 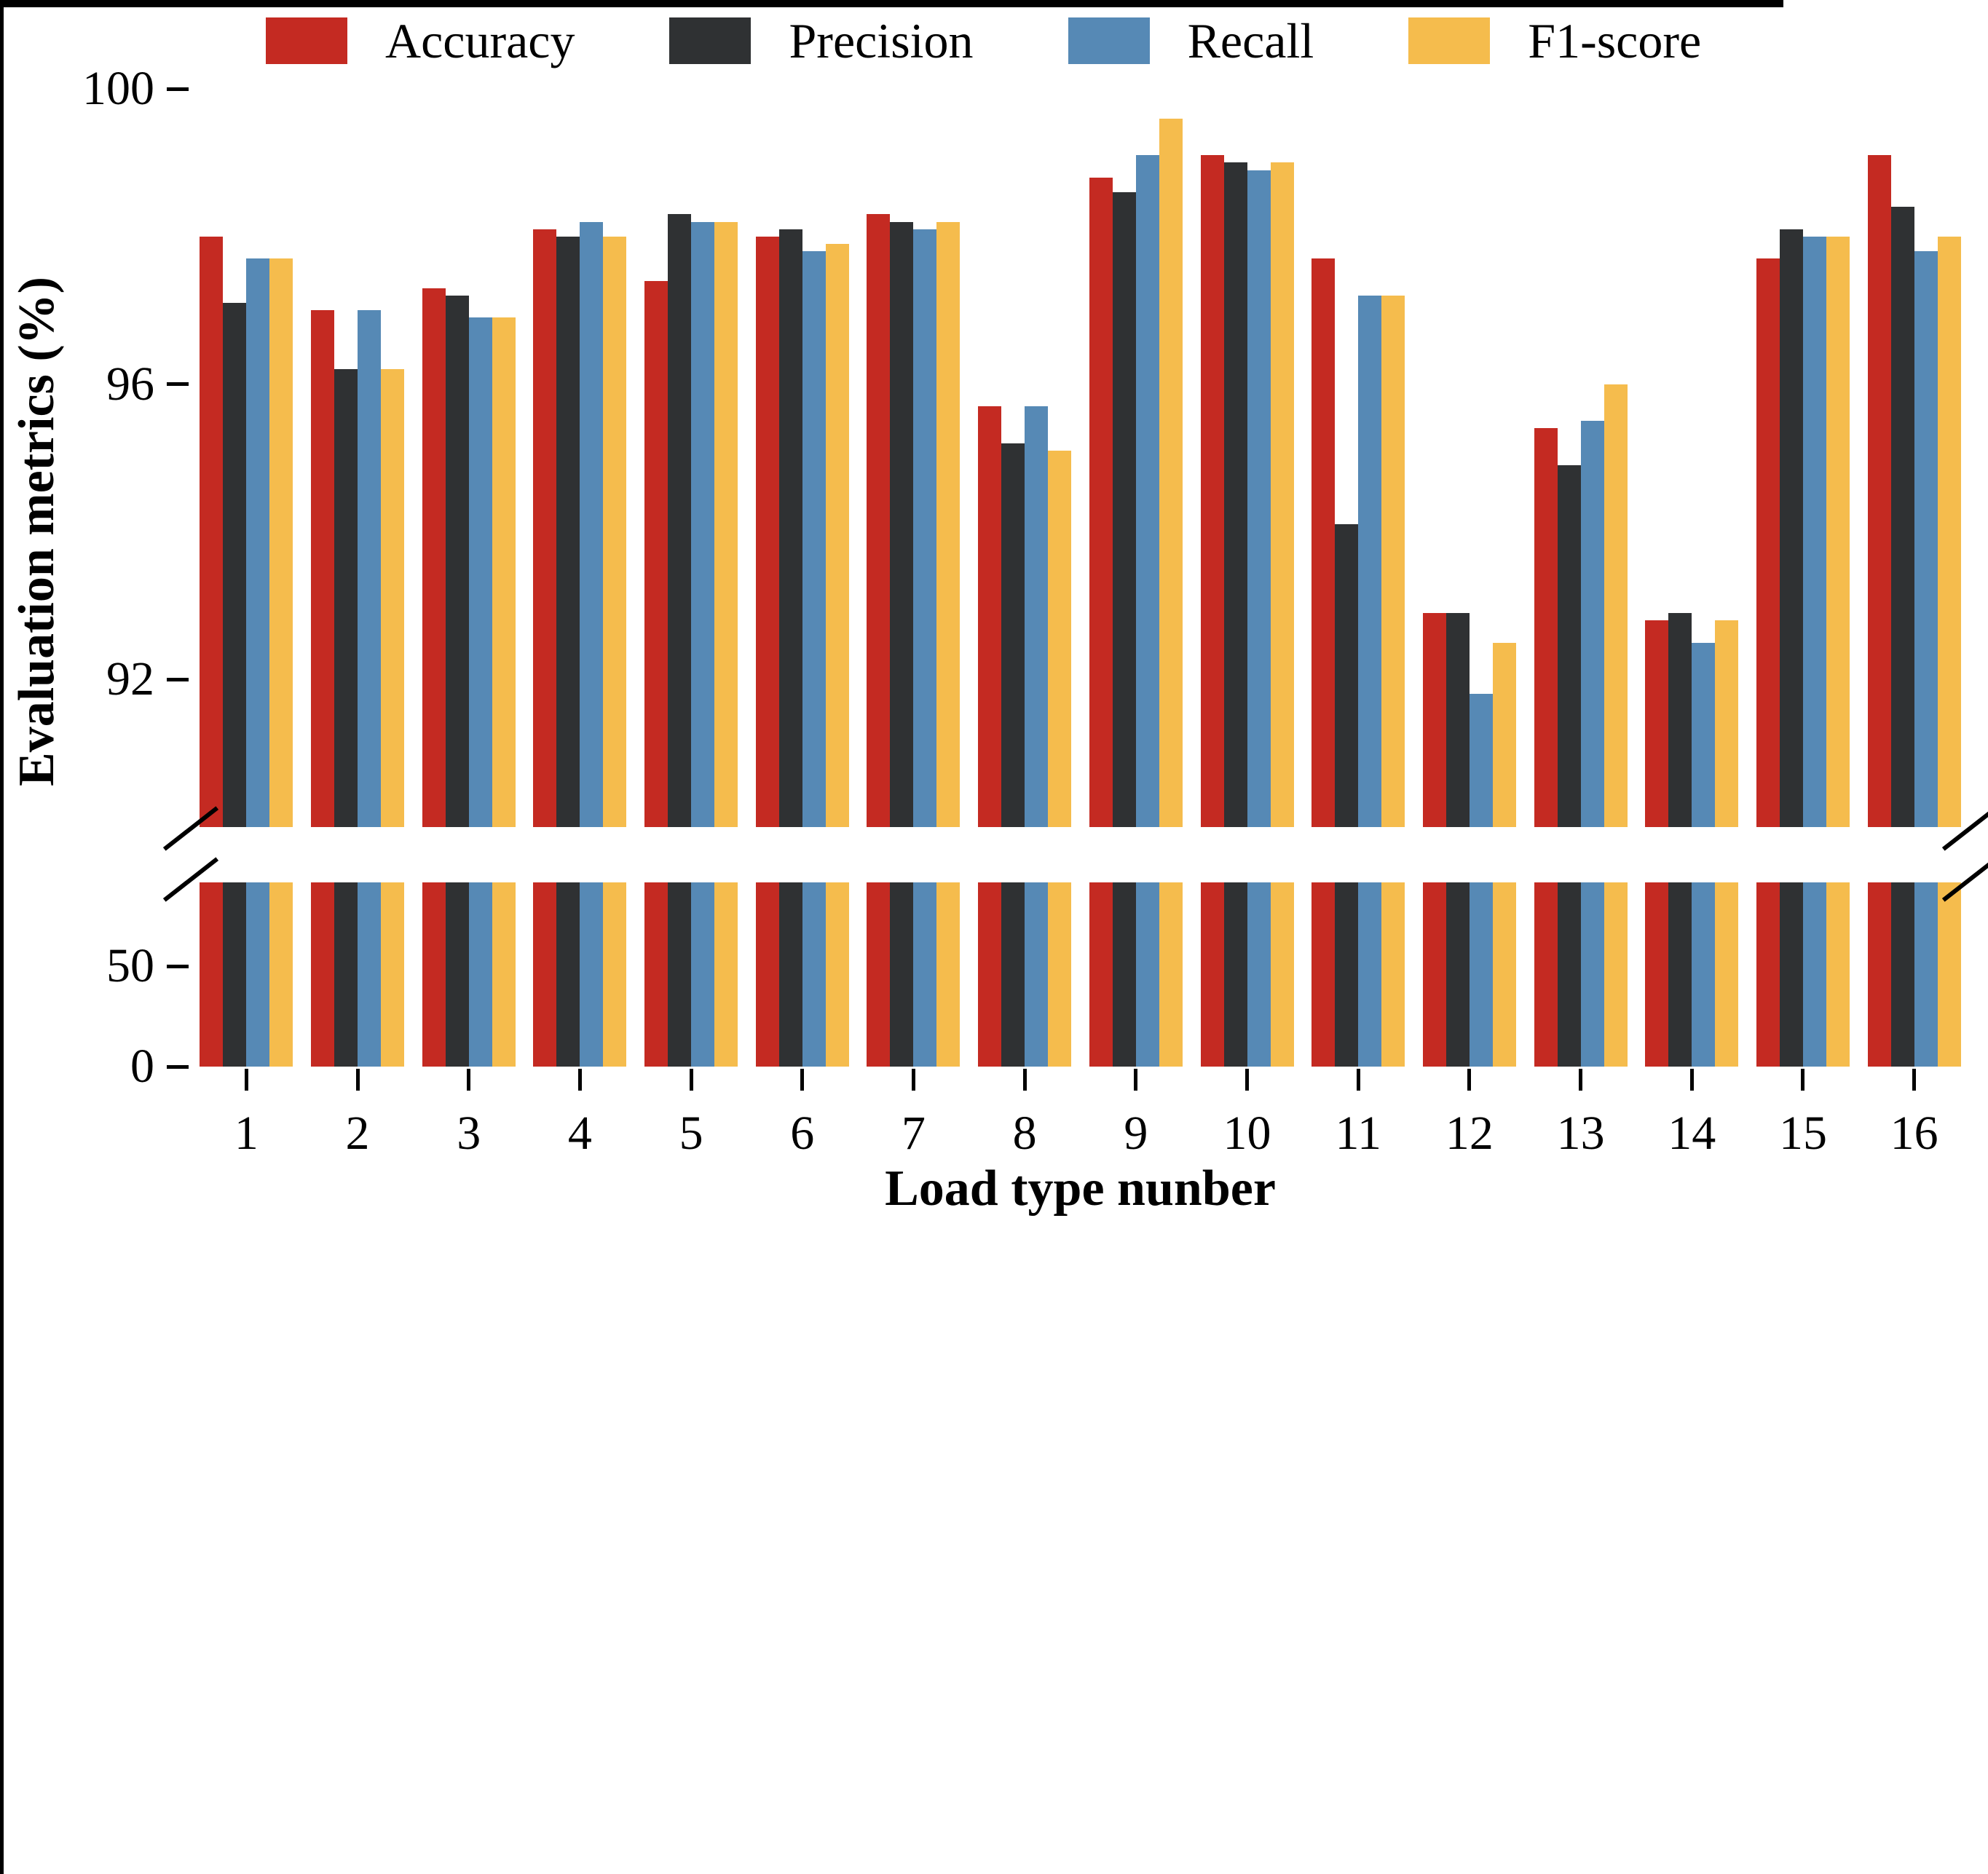 I want to click on legend-label-recall: Recall, so click(x=1250, y=40).